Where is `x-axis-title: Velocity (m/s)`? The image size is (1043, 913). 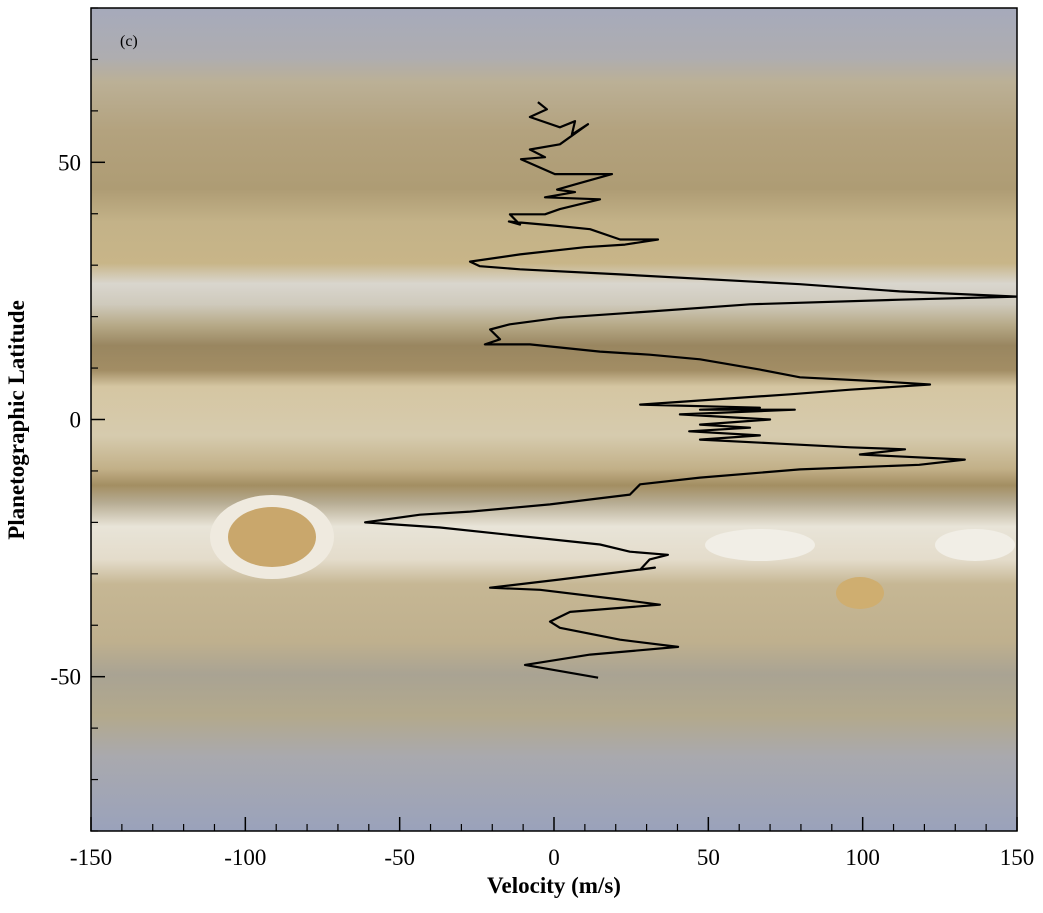
x-axis-title: Velocity (m/s) is located at coordinates (554, 885).